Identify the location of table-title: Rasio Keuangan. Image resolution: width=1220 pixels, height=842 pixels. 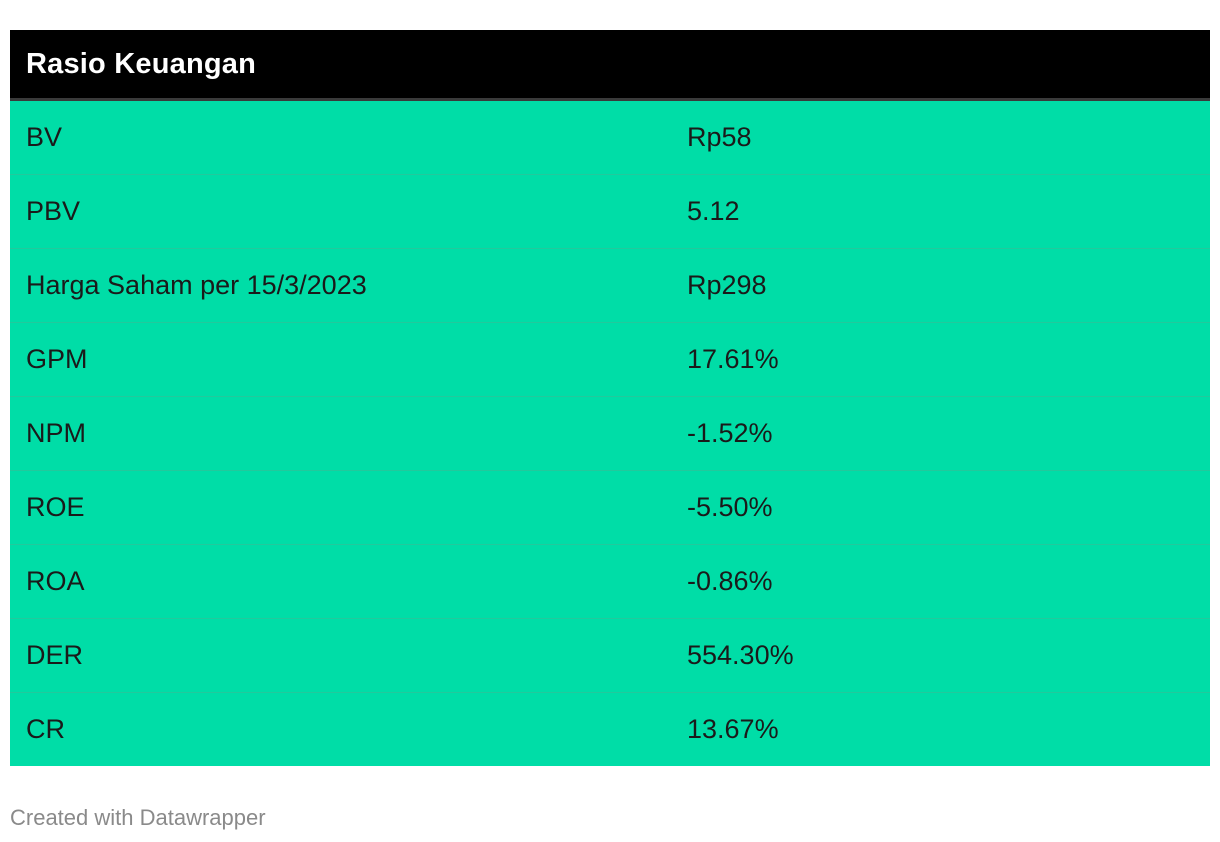
(141, 63).